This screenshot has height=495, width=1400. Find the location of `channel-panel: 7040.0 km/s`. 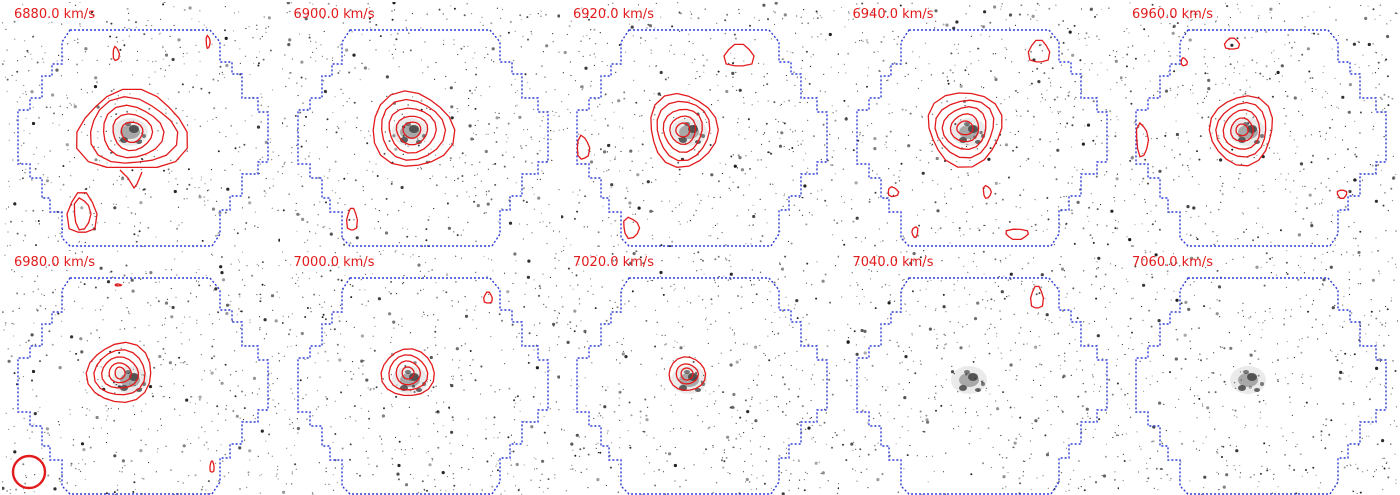

channel-panel: 7040.0 km/s is located at coordinates (980, 372).